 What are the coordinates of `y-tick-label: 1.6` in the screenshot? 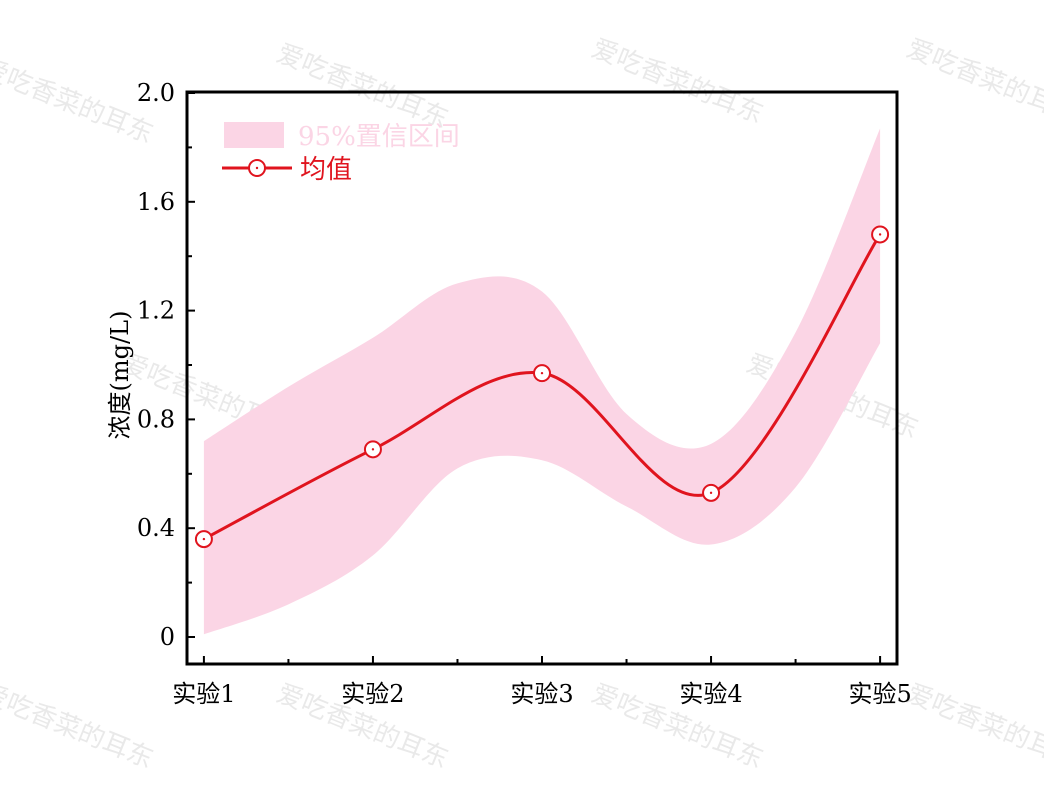 It's located at (156, 202).